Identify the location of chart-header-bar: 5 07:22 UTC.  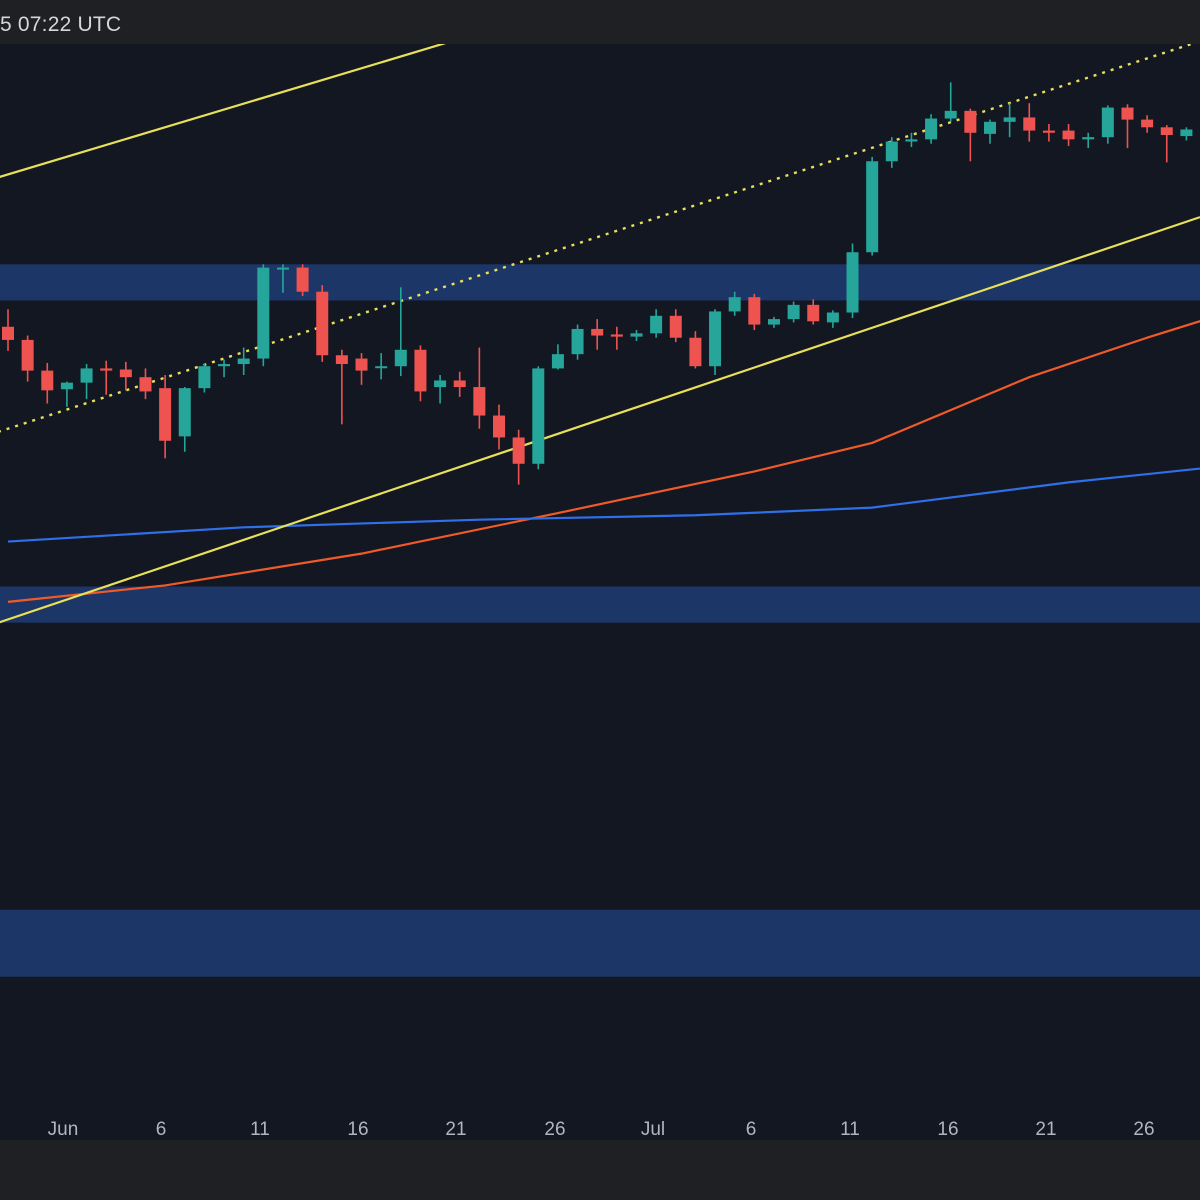
(600, 22).